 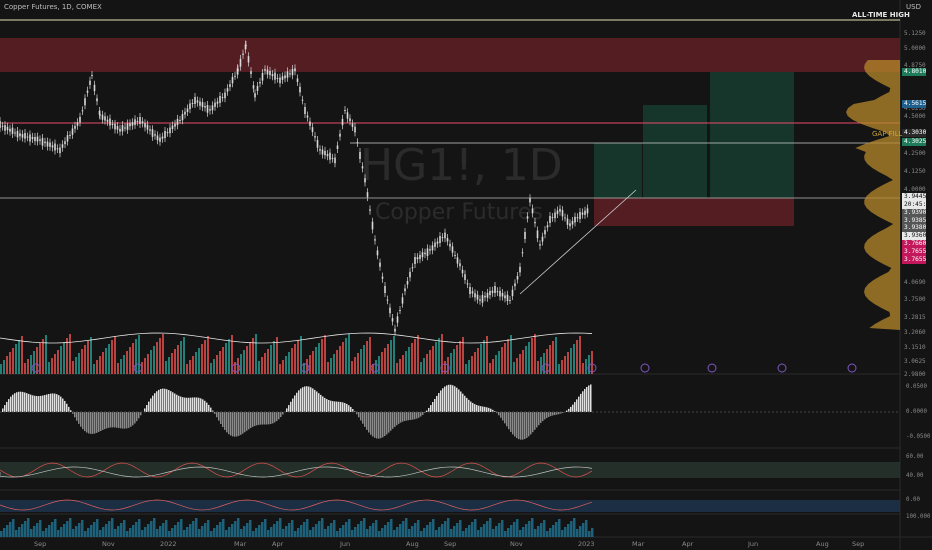 I want to click on price-tag: 3.9360, so click(x=914, y=236).